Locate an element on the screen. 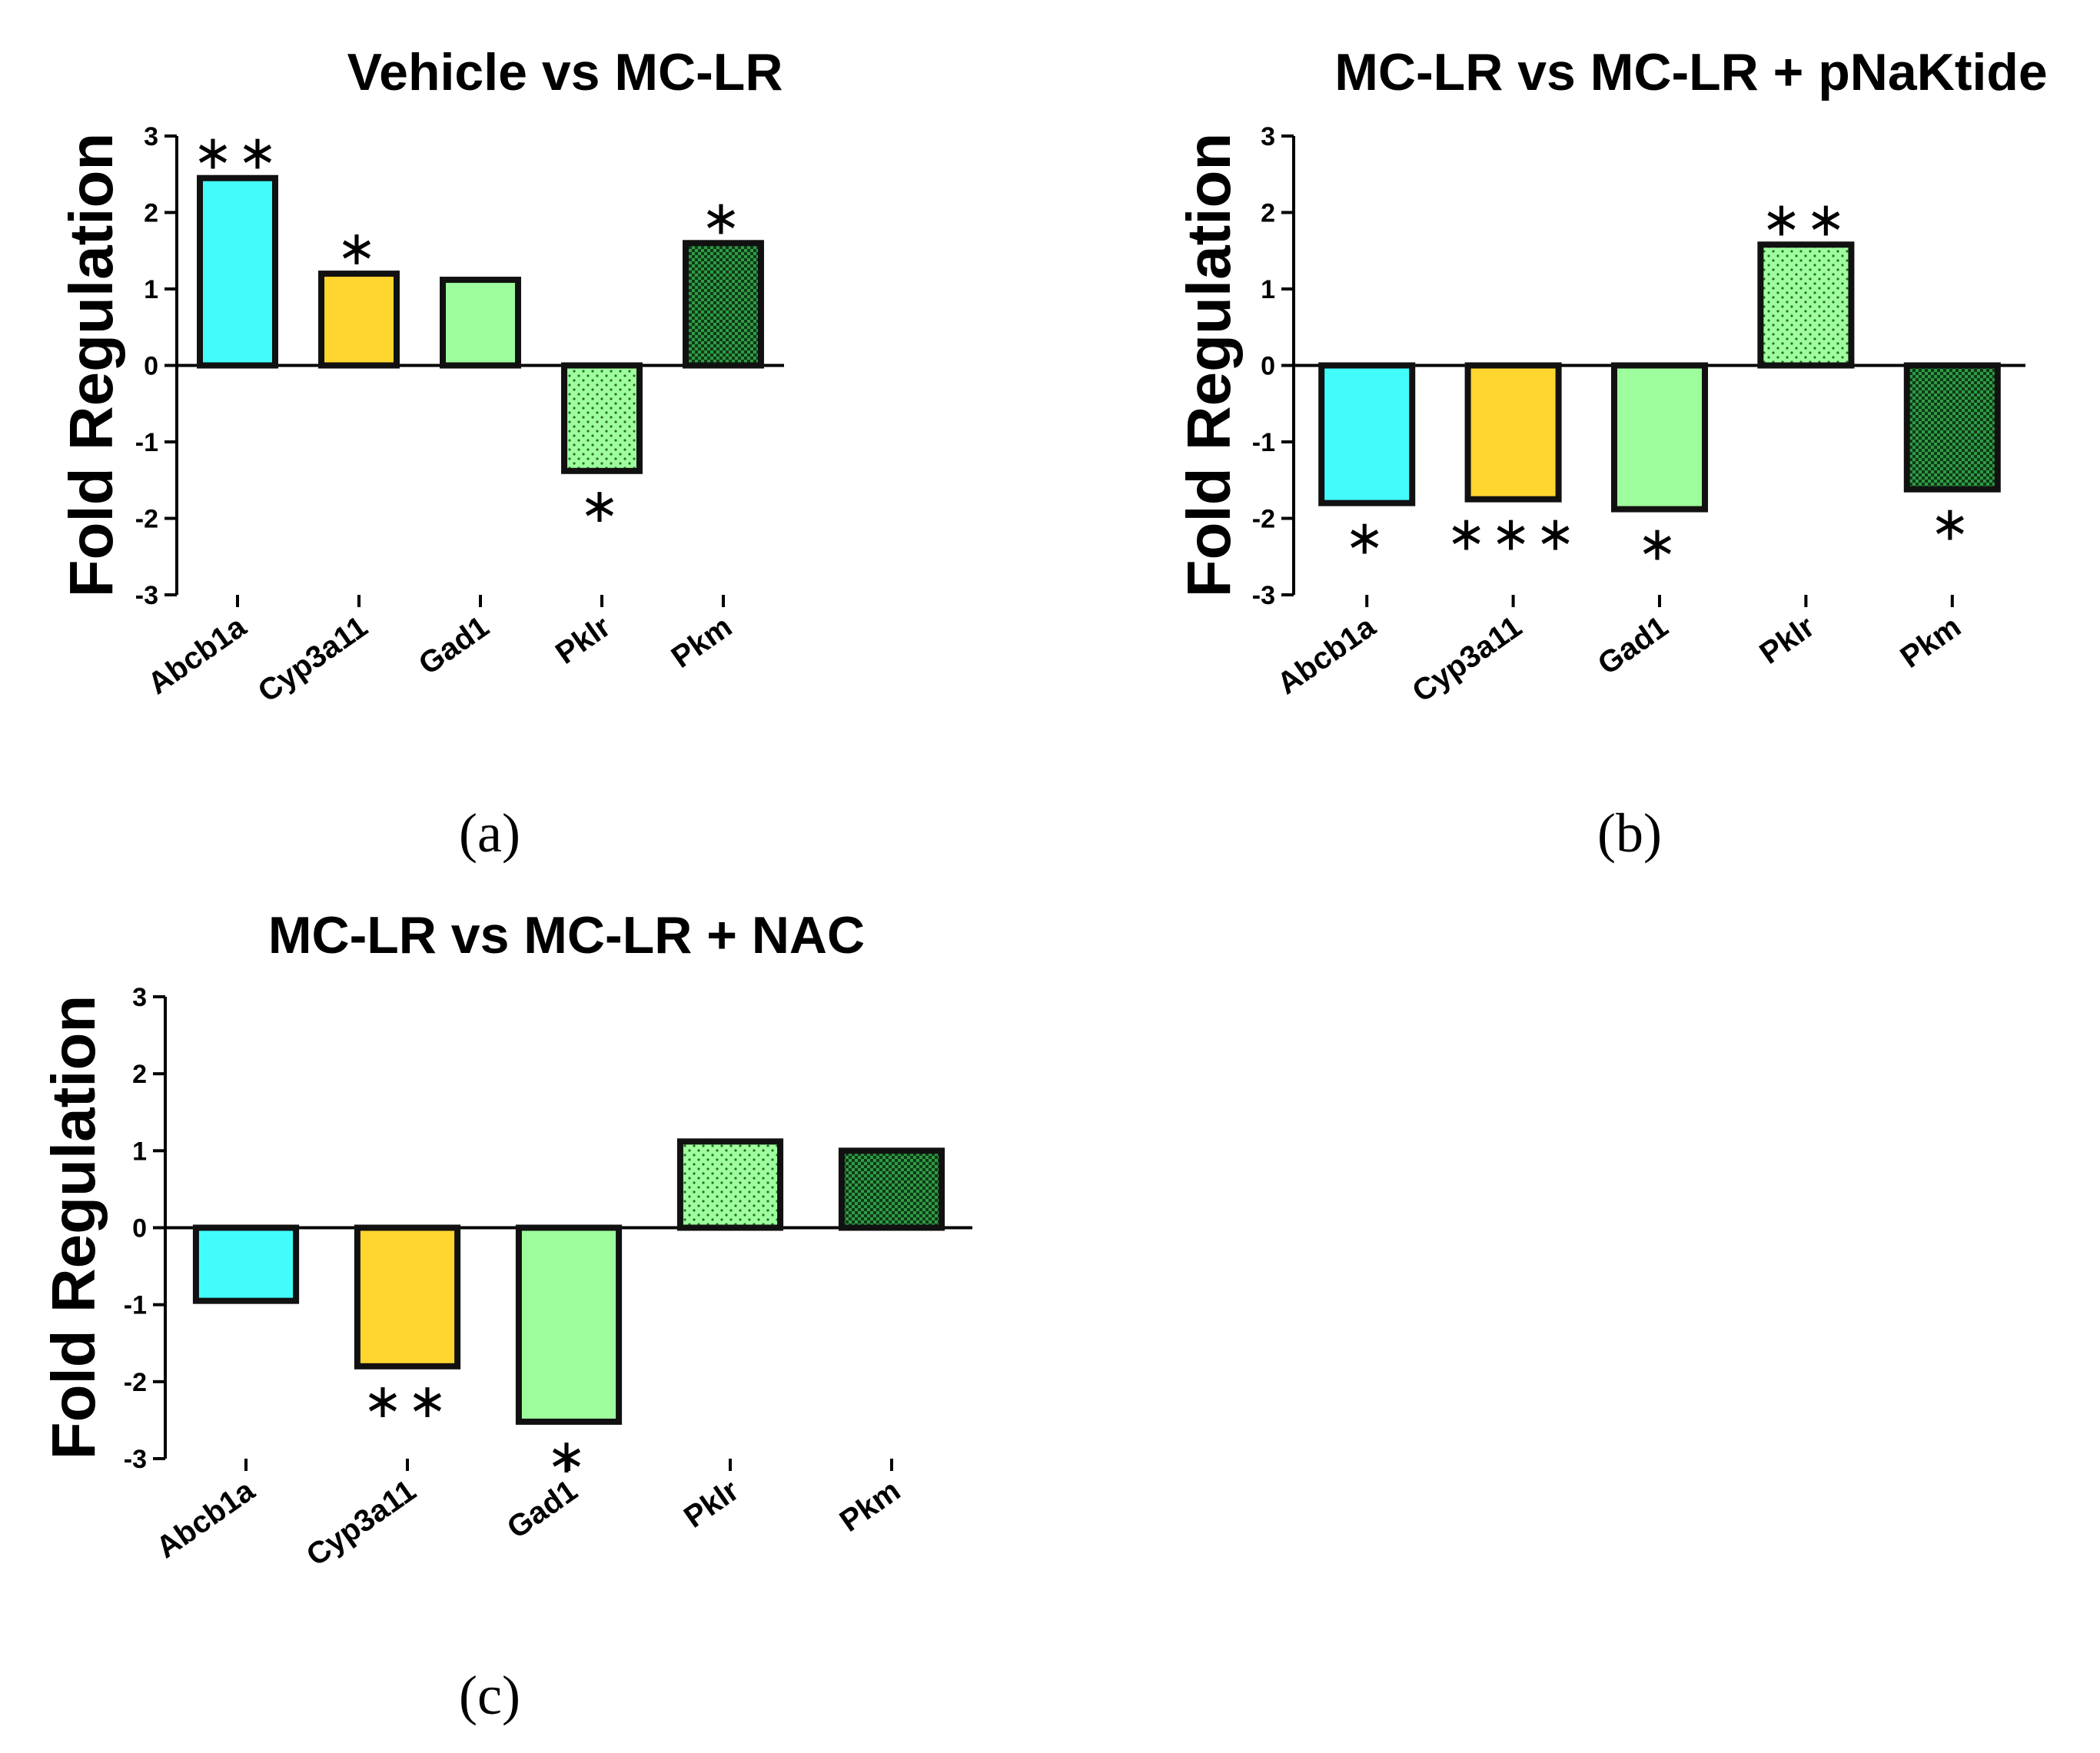 This screenshot has height=1753, width=2100. chart-title: Vehicle vs MC-LR is located at coordinates (565, 72).